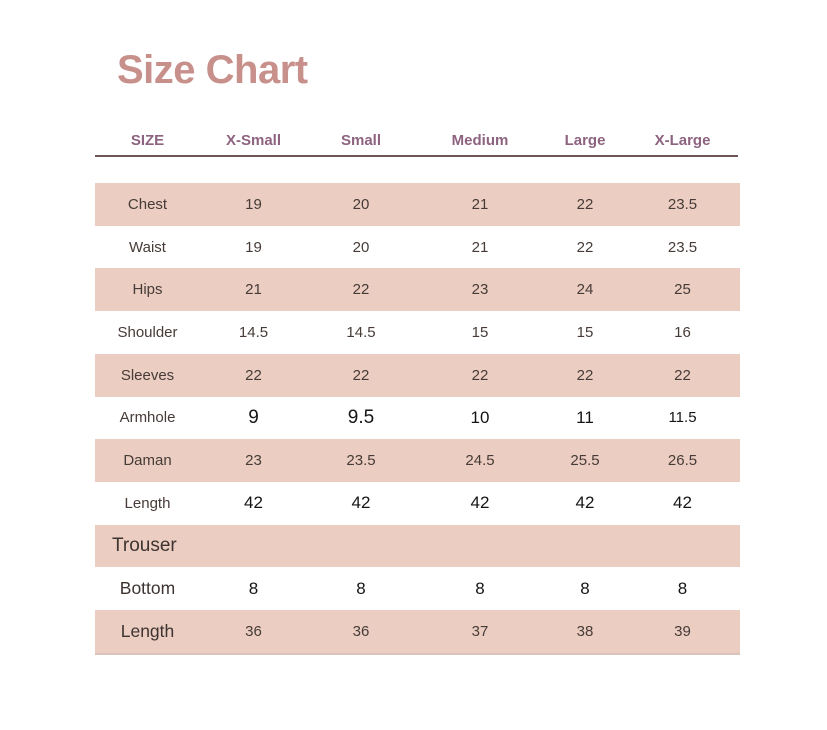 The height and width of the screenshot is (730, 827). Describe the element at coordinates (253, 140) in the screenshot. I see `column-header-xsmall: X-Small` at that location.